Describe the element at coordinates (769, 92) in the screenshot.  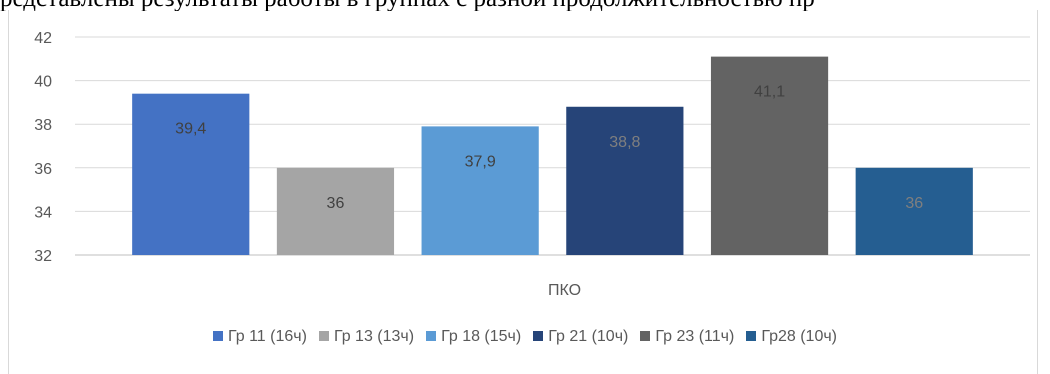
I see `data-label-5: 41,1` at that location.